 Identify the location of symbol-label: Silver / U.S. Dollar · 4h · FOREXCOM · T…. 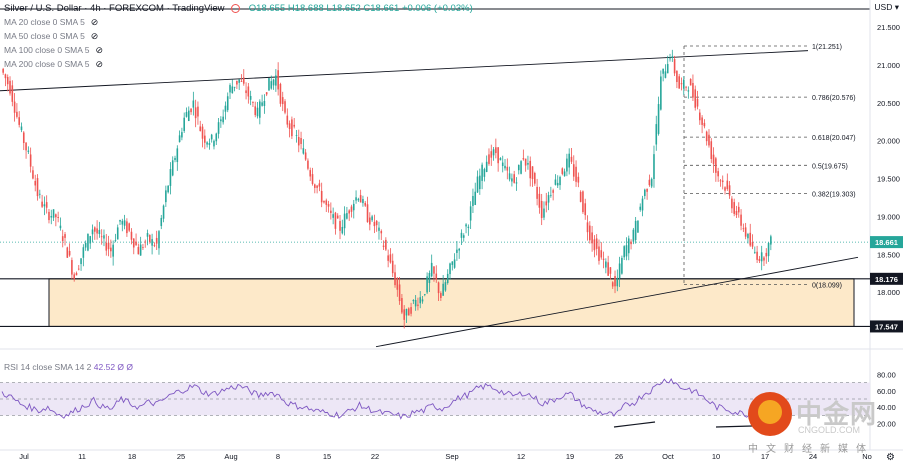
(114, 8).